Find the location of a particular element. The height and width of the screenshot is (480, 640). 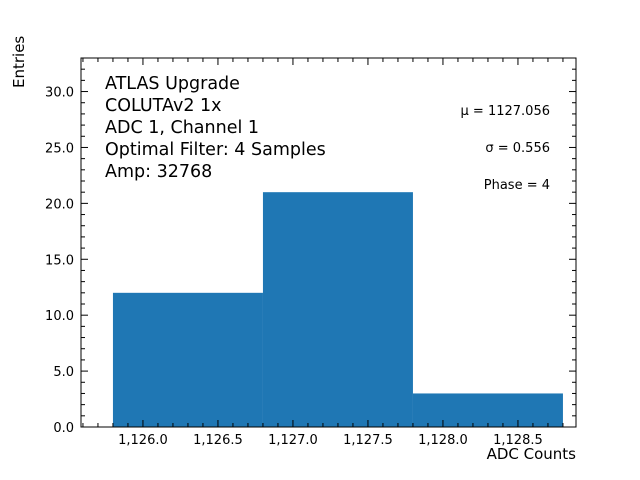

info-line-filter: Optimal Filter: 4 Samples is located at coordinates (215, 150).